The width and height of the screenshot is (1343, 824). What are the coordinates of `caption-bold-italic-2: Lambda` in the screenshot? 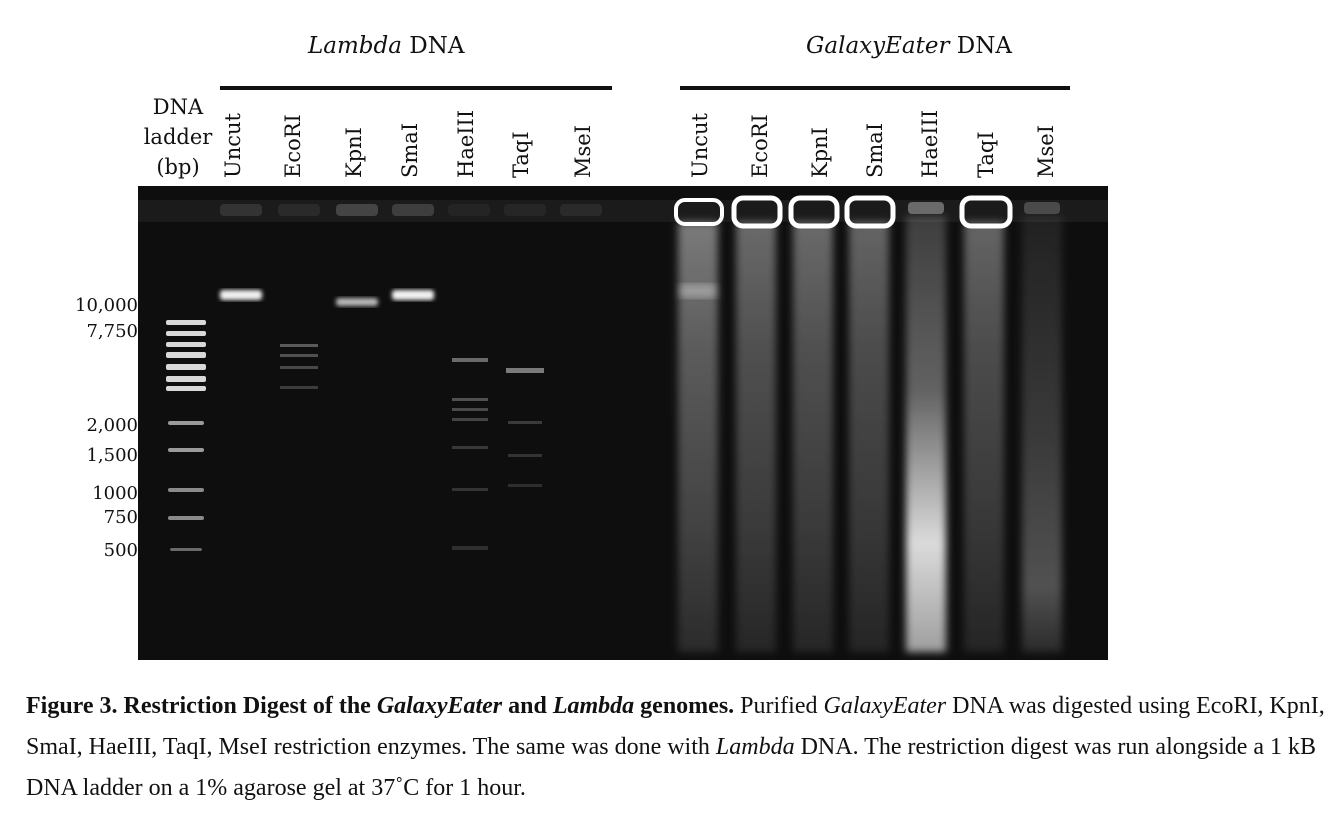 It's located at (593, 706).